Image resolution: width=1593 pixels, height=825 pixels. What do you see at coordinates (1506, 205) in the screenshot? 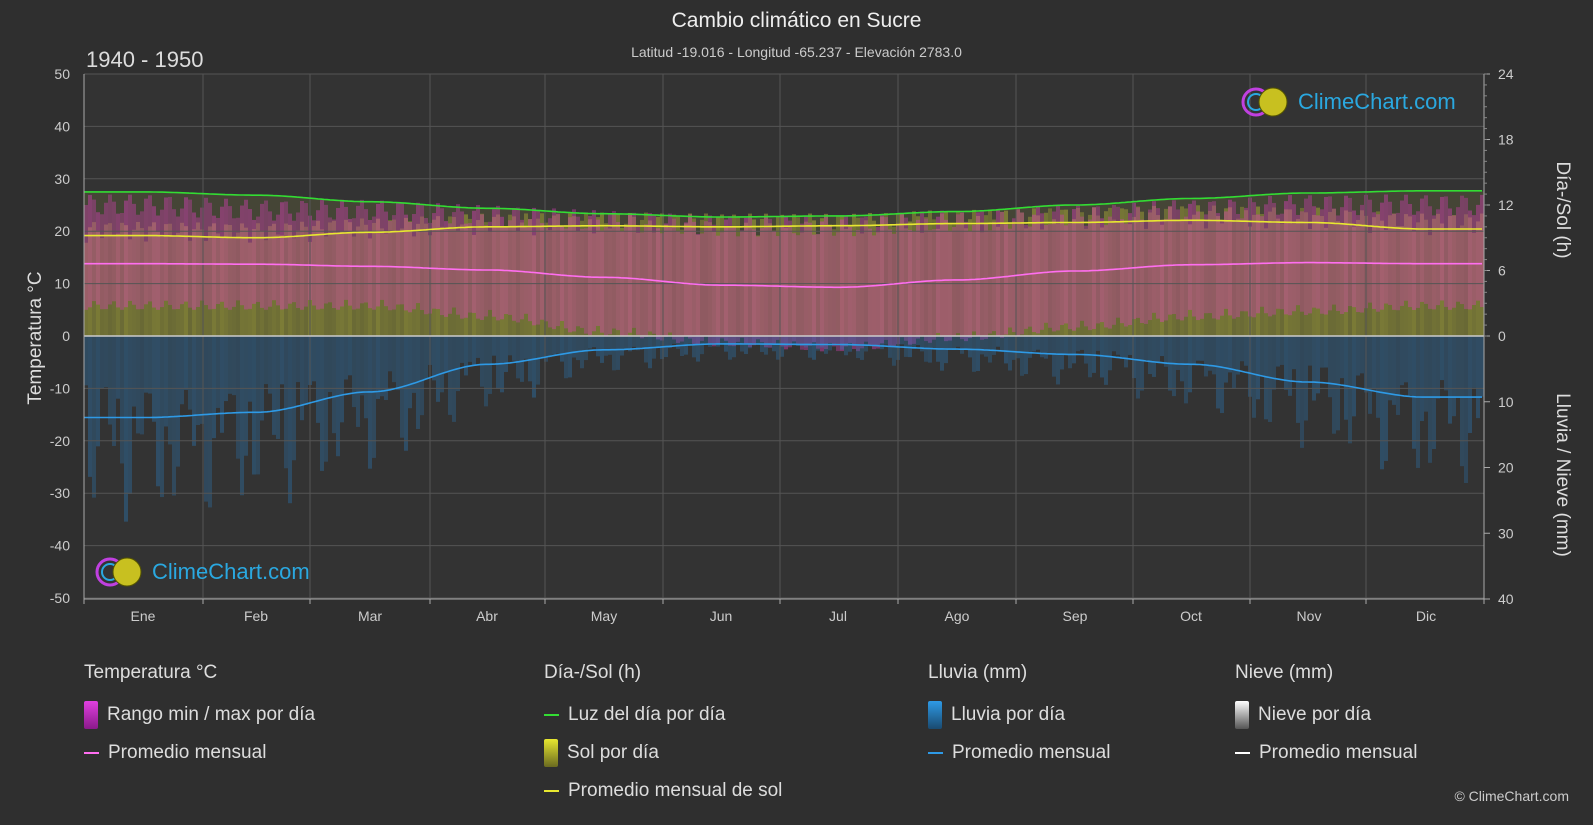
I see `y-tick-right-top: 12` at bounding box center [1506, 205].